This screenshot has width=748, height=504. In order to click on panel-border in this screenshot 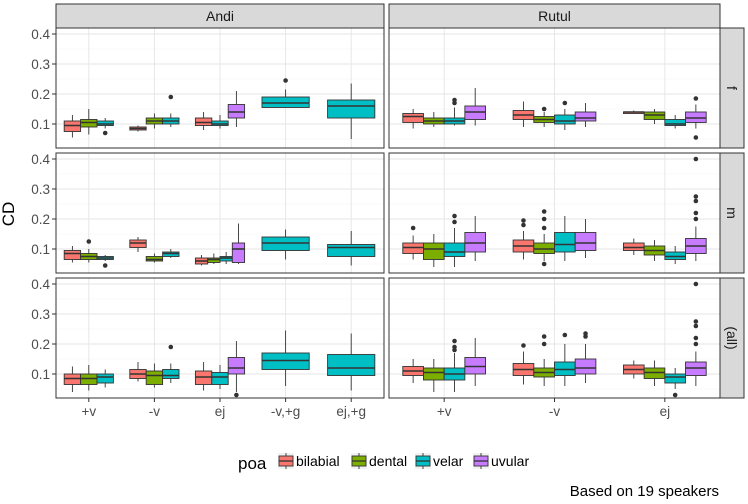, I will do `click(220, 213)`.